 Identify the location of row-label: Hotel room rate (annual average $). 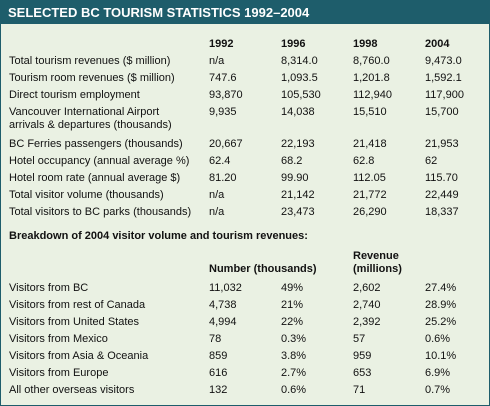
(95, 178).